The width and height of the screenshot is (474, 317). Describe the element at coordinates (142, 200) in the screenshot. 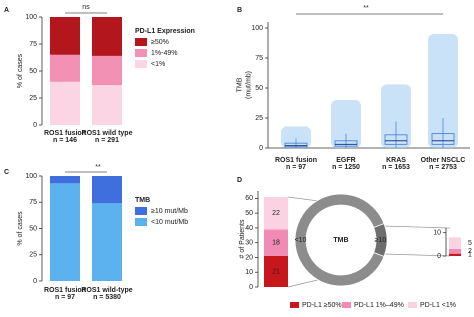

I see `legend-title: TMB` at that location.